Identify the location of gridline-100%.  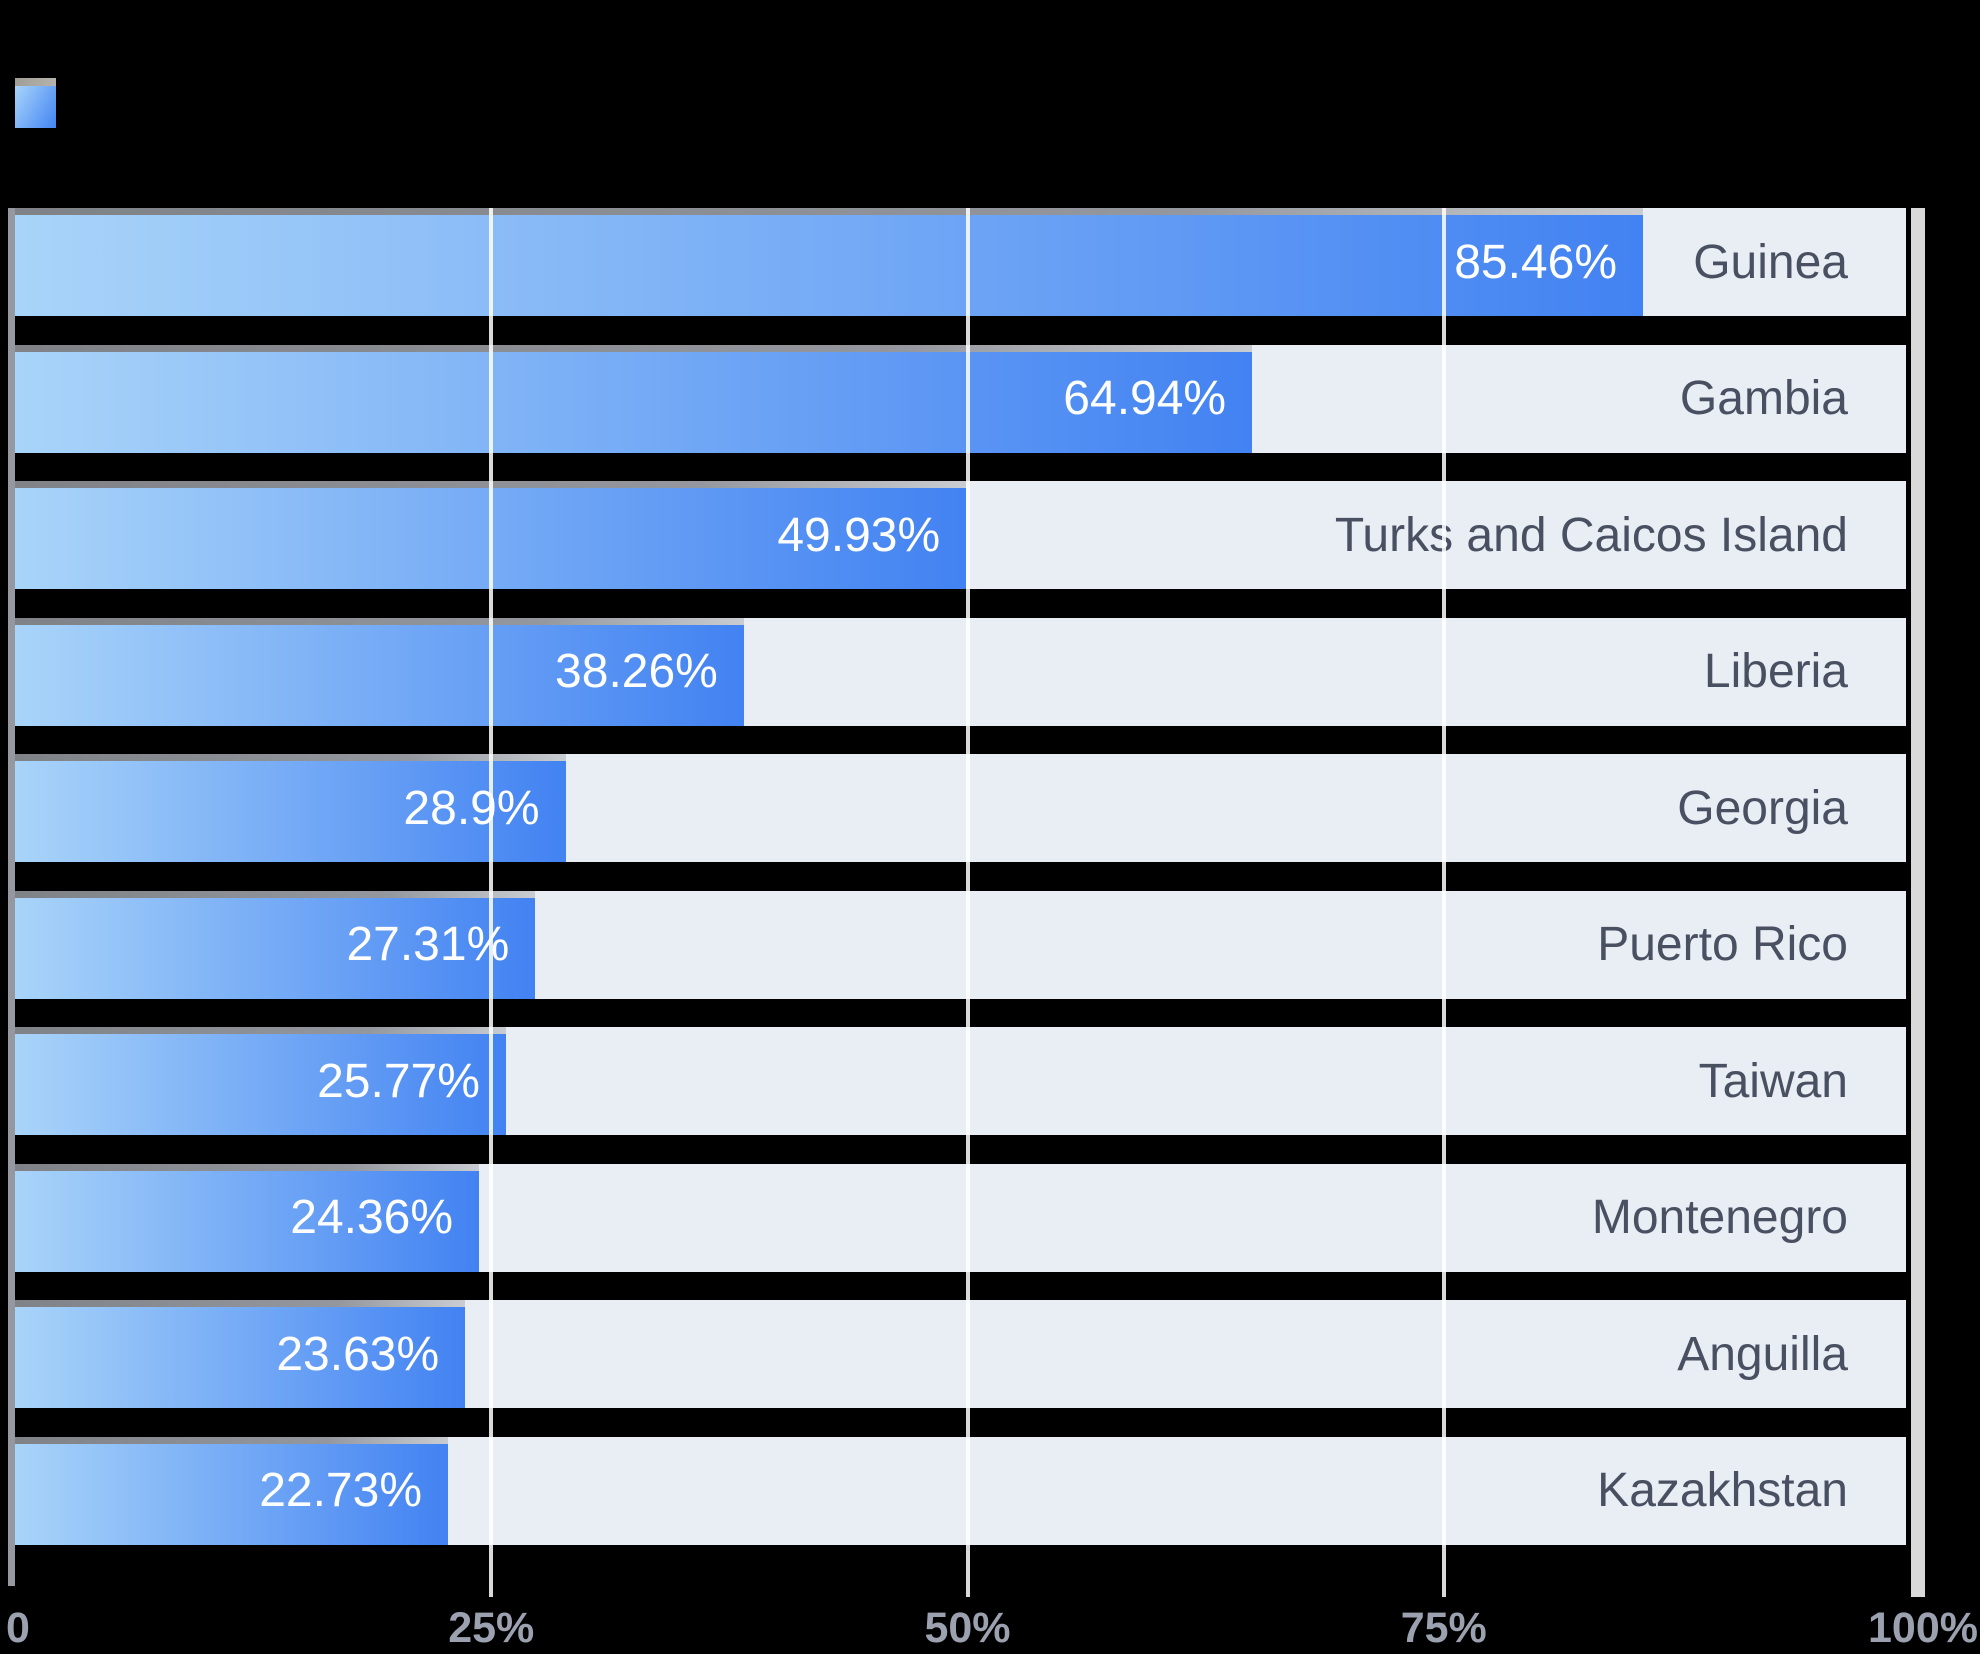
(1918, 902).